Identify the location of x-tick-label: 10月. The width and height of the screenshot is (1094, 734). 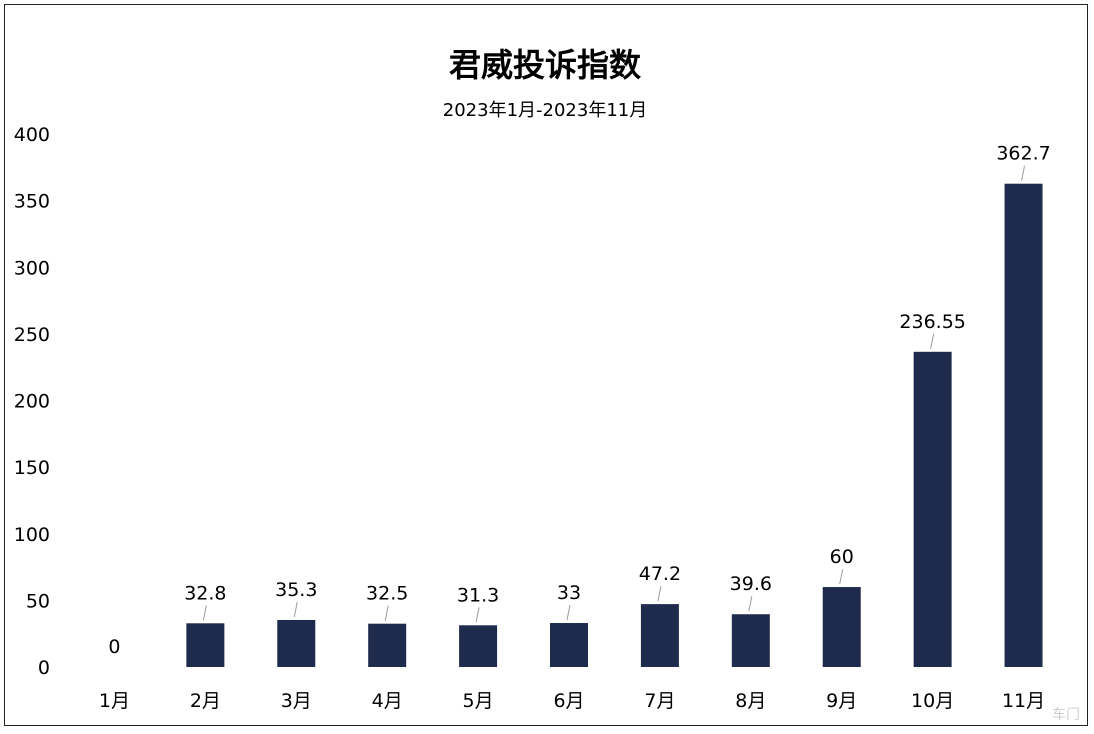
(932, 701).